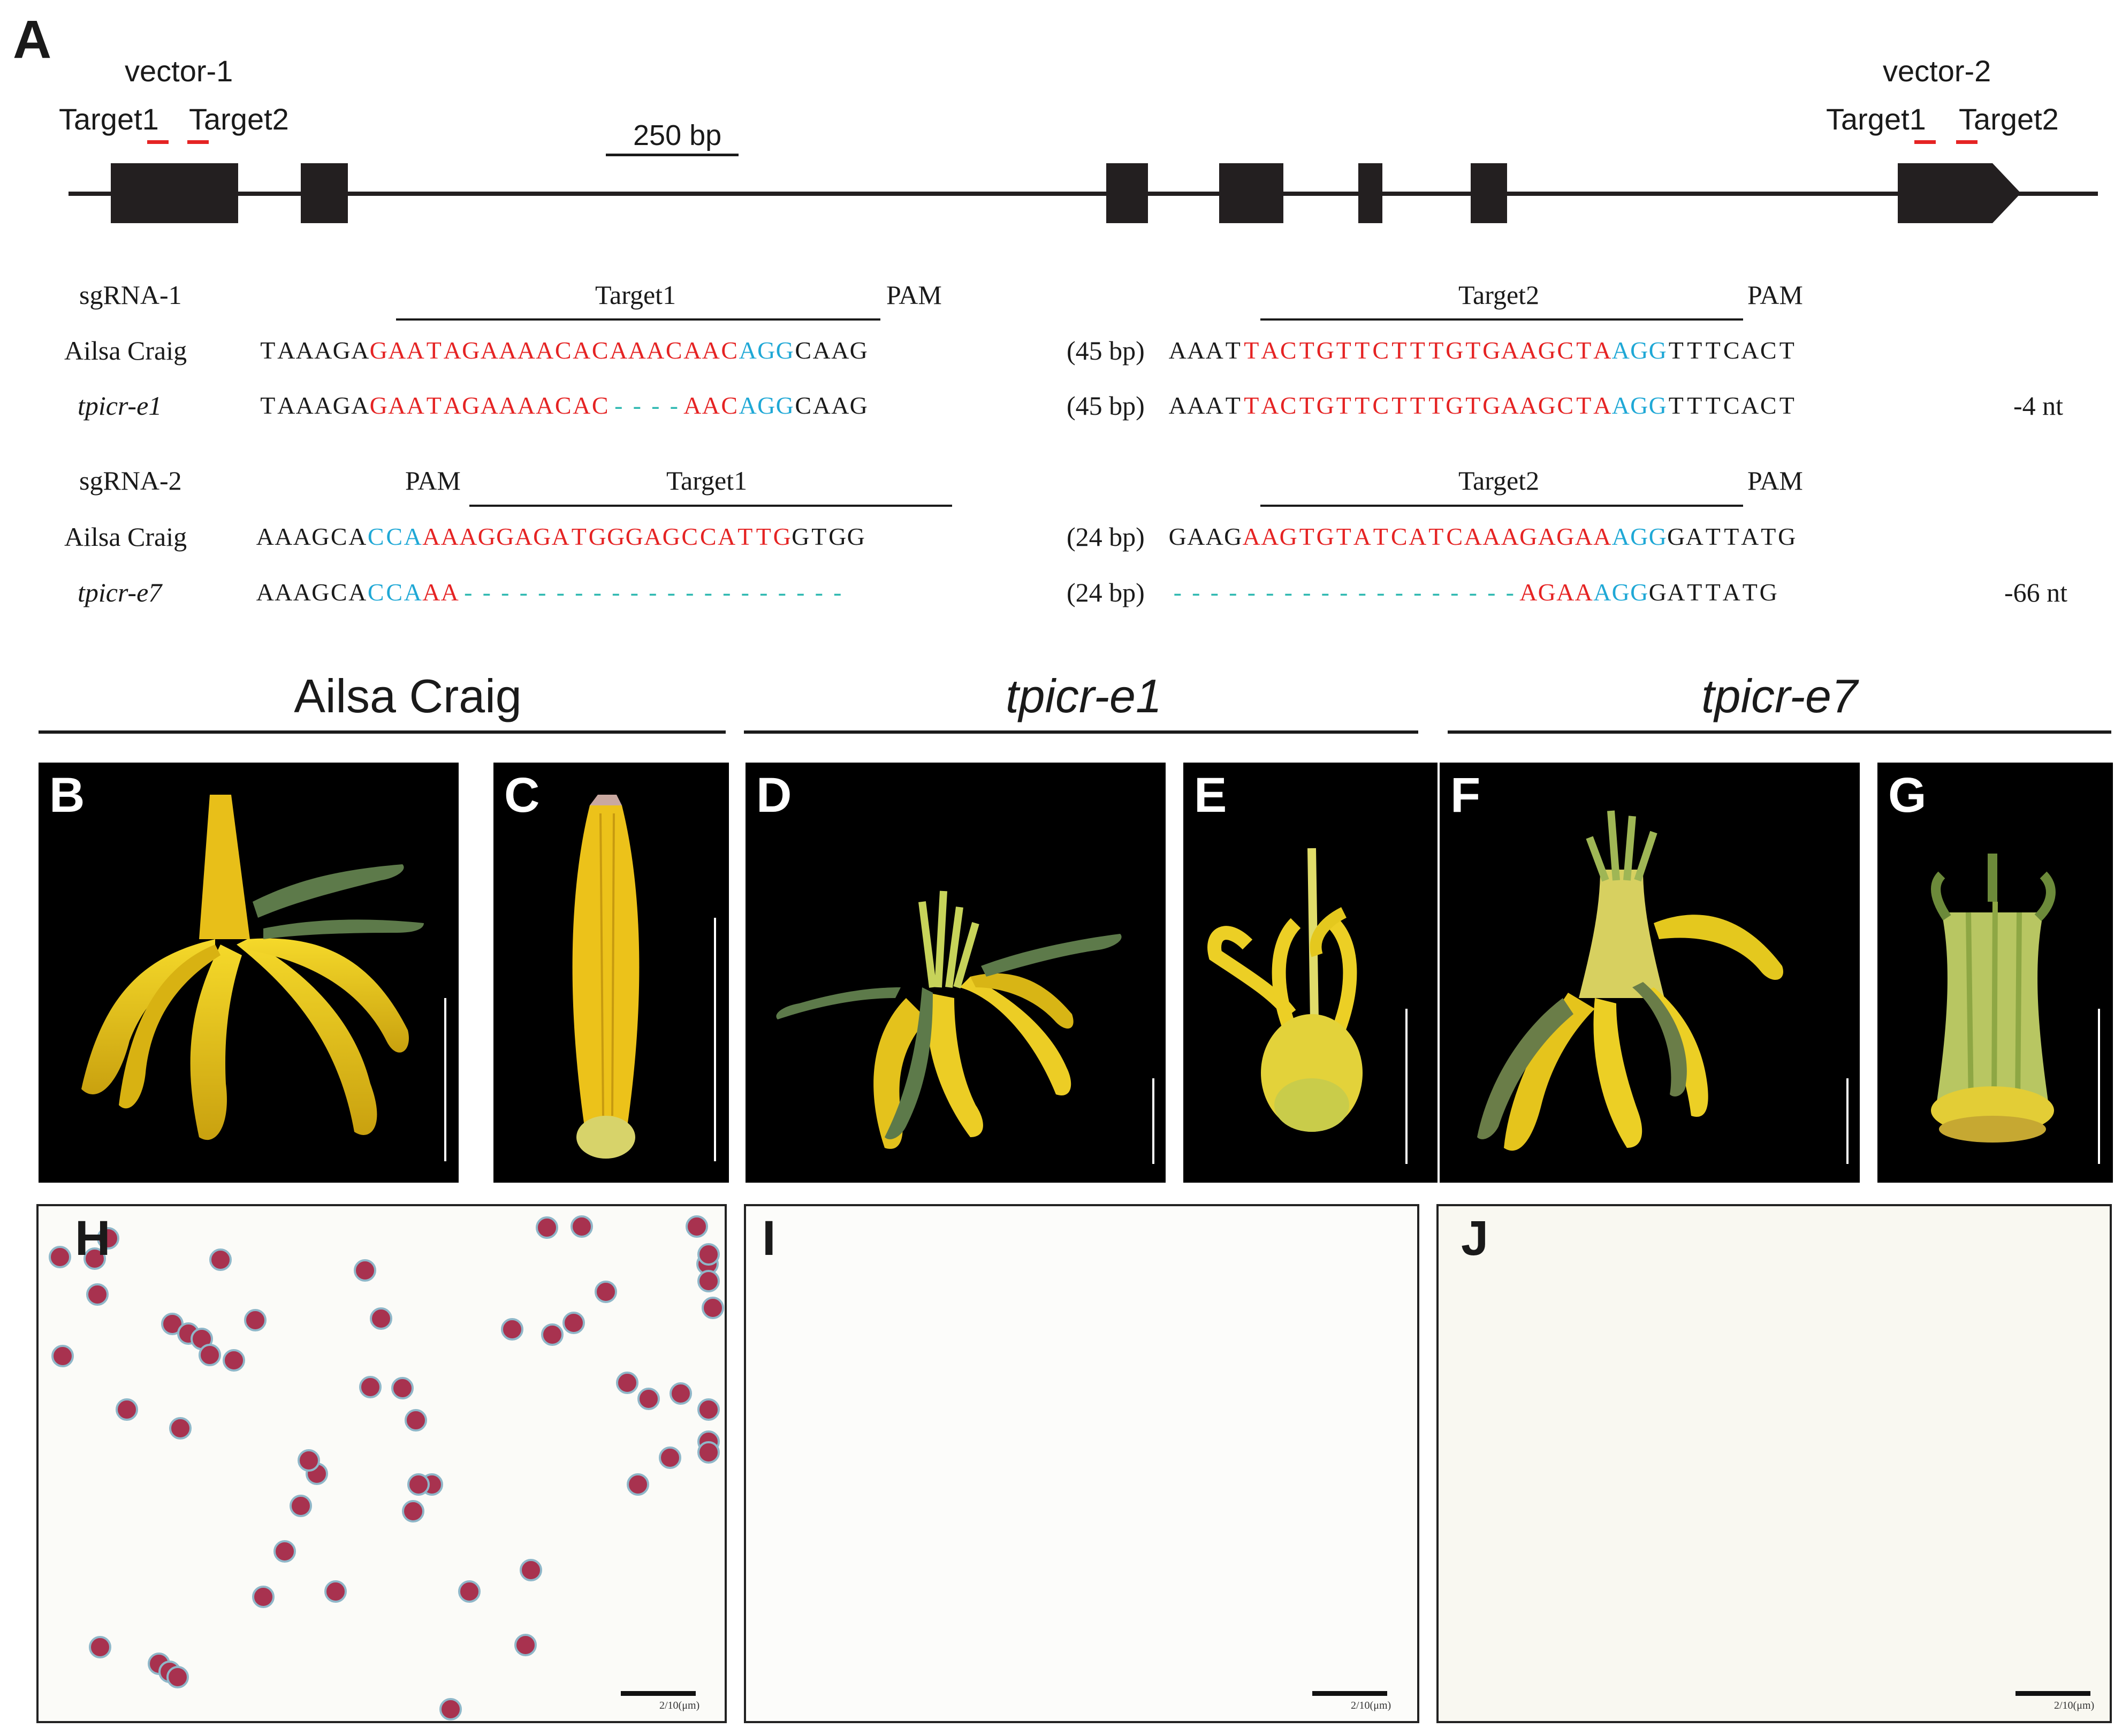 The height and width of the screenshot is (1736, 2122). Describe the element at coordinates (386, 1467) in the screenshot. I see `pollen-grains` at that location.